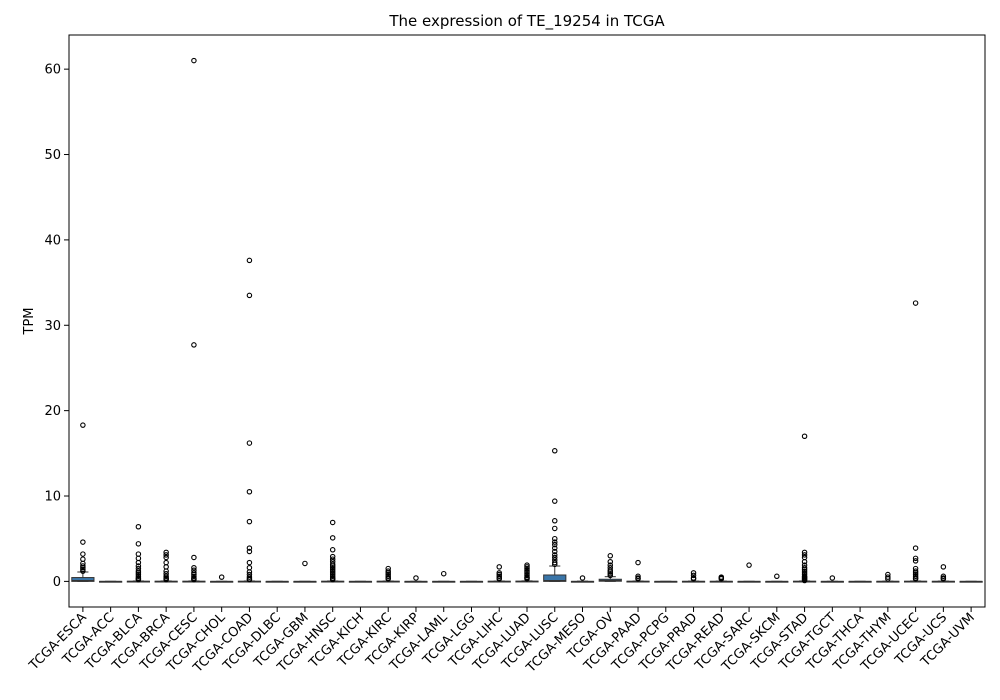 The image size is (1000, 700). I want to click on y-tick-label: 20, so click(52, 411).